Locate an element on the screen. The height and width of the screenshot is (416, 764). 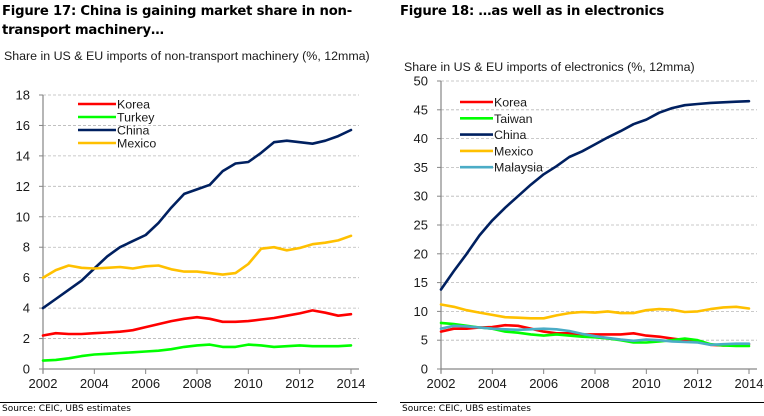
y-tick-label: 14 is located at coordinates (23, 155).